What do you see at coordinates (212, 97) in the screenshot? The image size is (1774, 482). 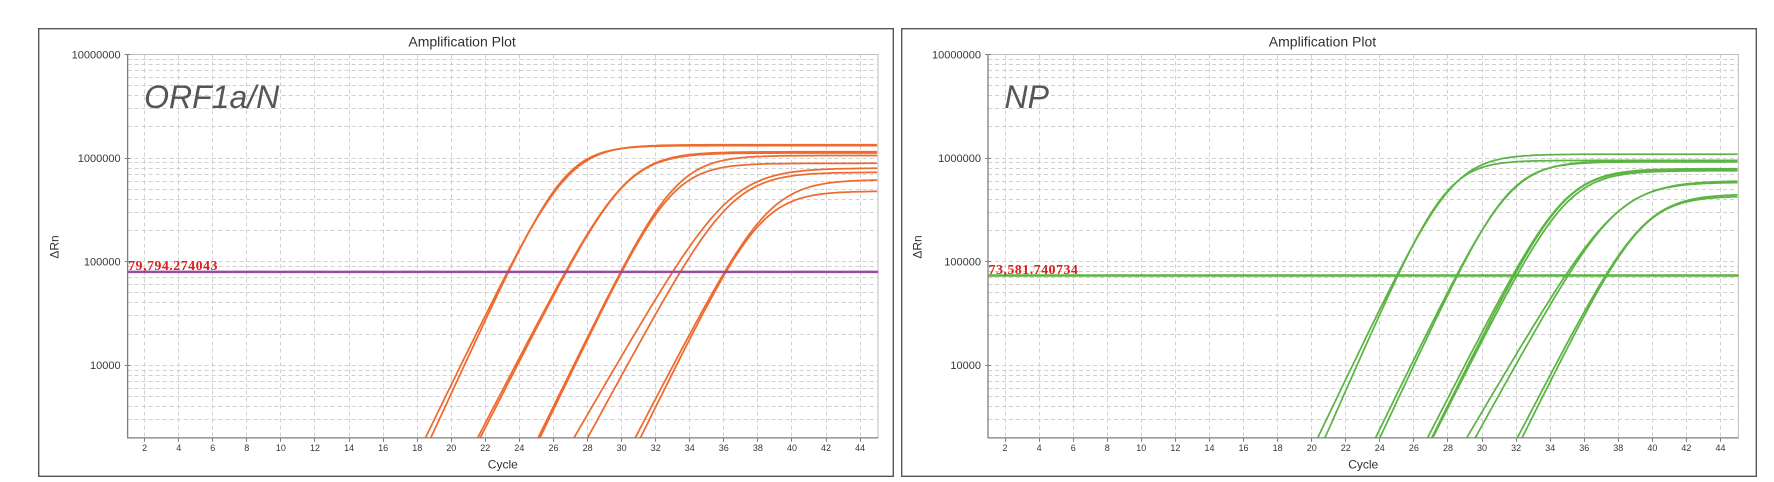 I see `svg-text: ORF1a/N` at bounding box center [212, 97].